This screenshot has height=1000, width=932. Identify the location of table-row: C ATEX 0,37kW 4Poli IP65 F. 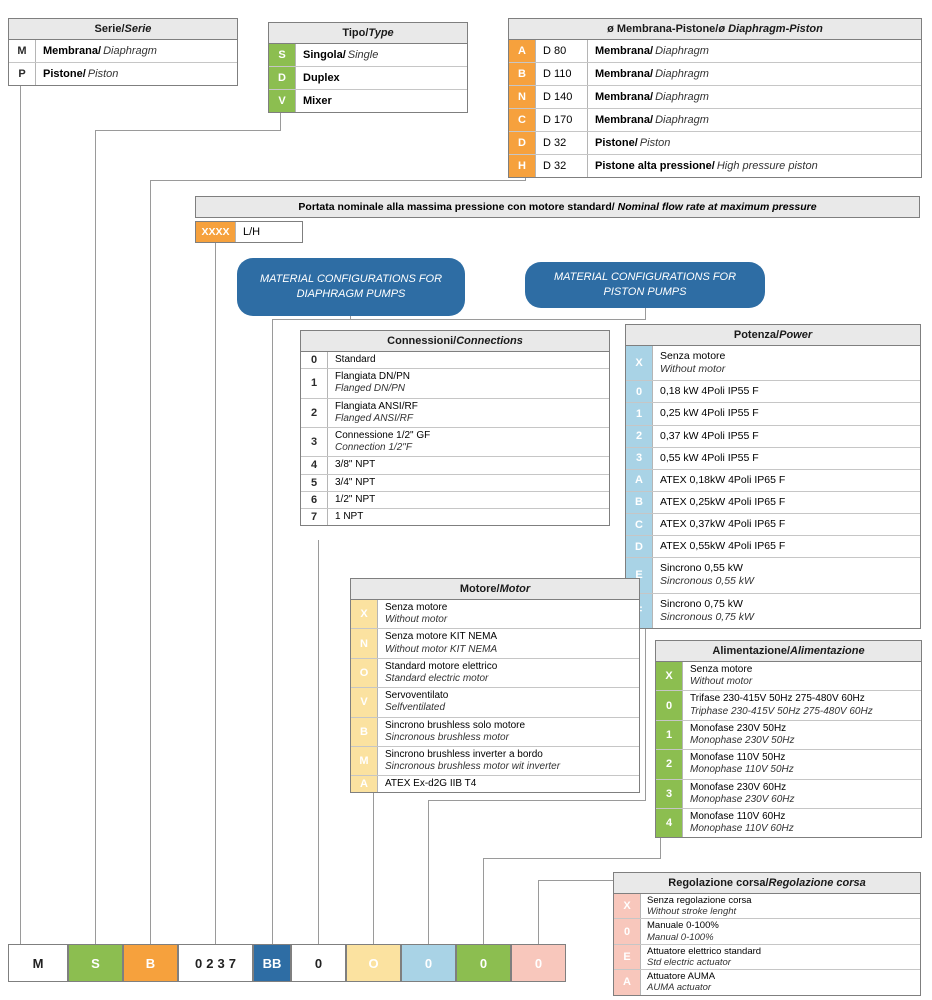
(773, 524).